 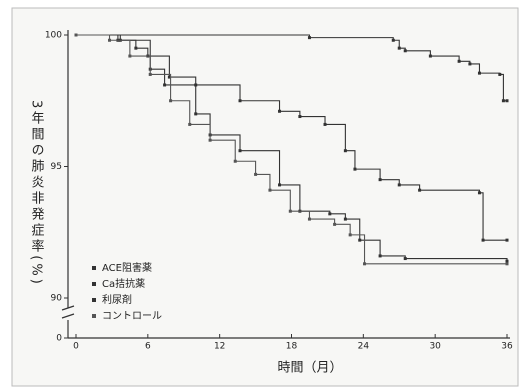 I want to click on x-tick-label: 36, so click(x=507, y=347).